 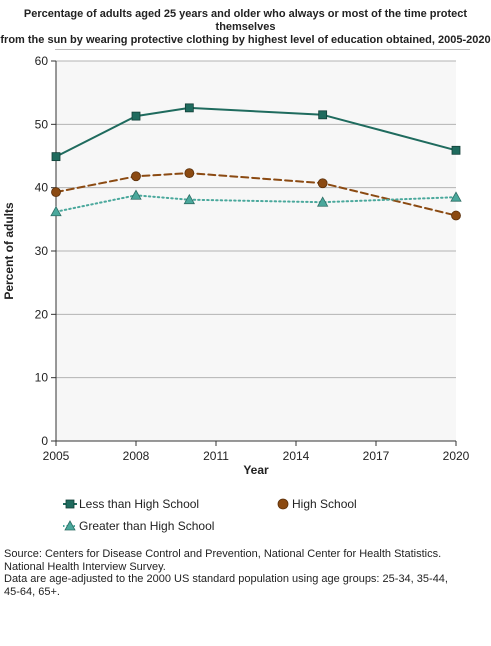 What do you see at coordinates (147, 526) in the screenshot?
I see `legend-label: Greater than High School` at bounding box center [147, 526].